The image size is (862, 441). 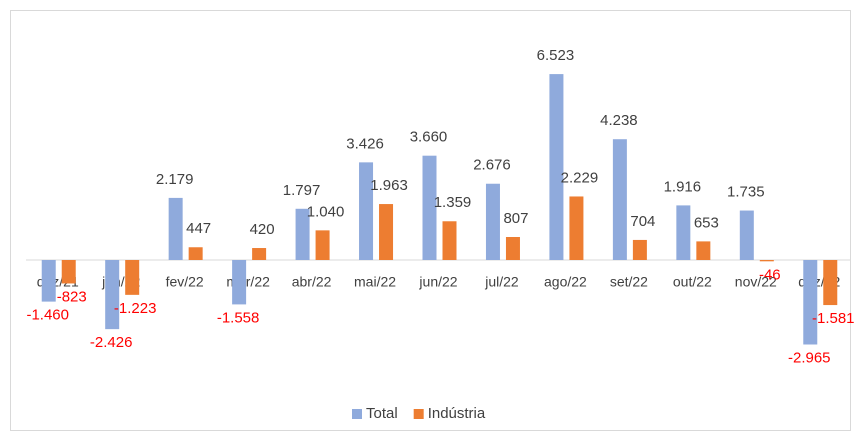 I want to click on data-label: 1.963, so click(x=389, y=185).